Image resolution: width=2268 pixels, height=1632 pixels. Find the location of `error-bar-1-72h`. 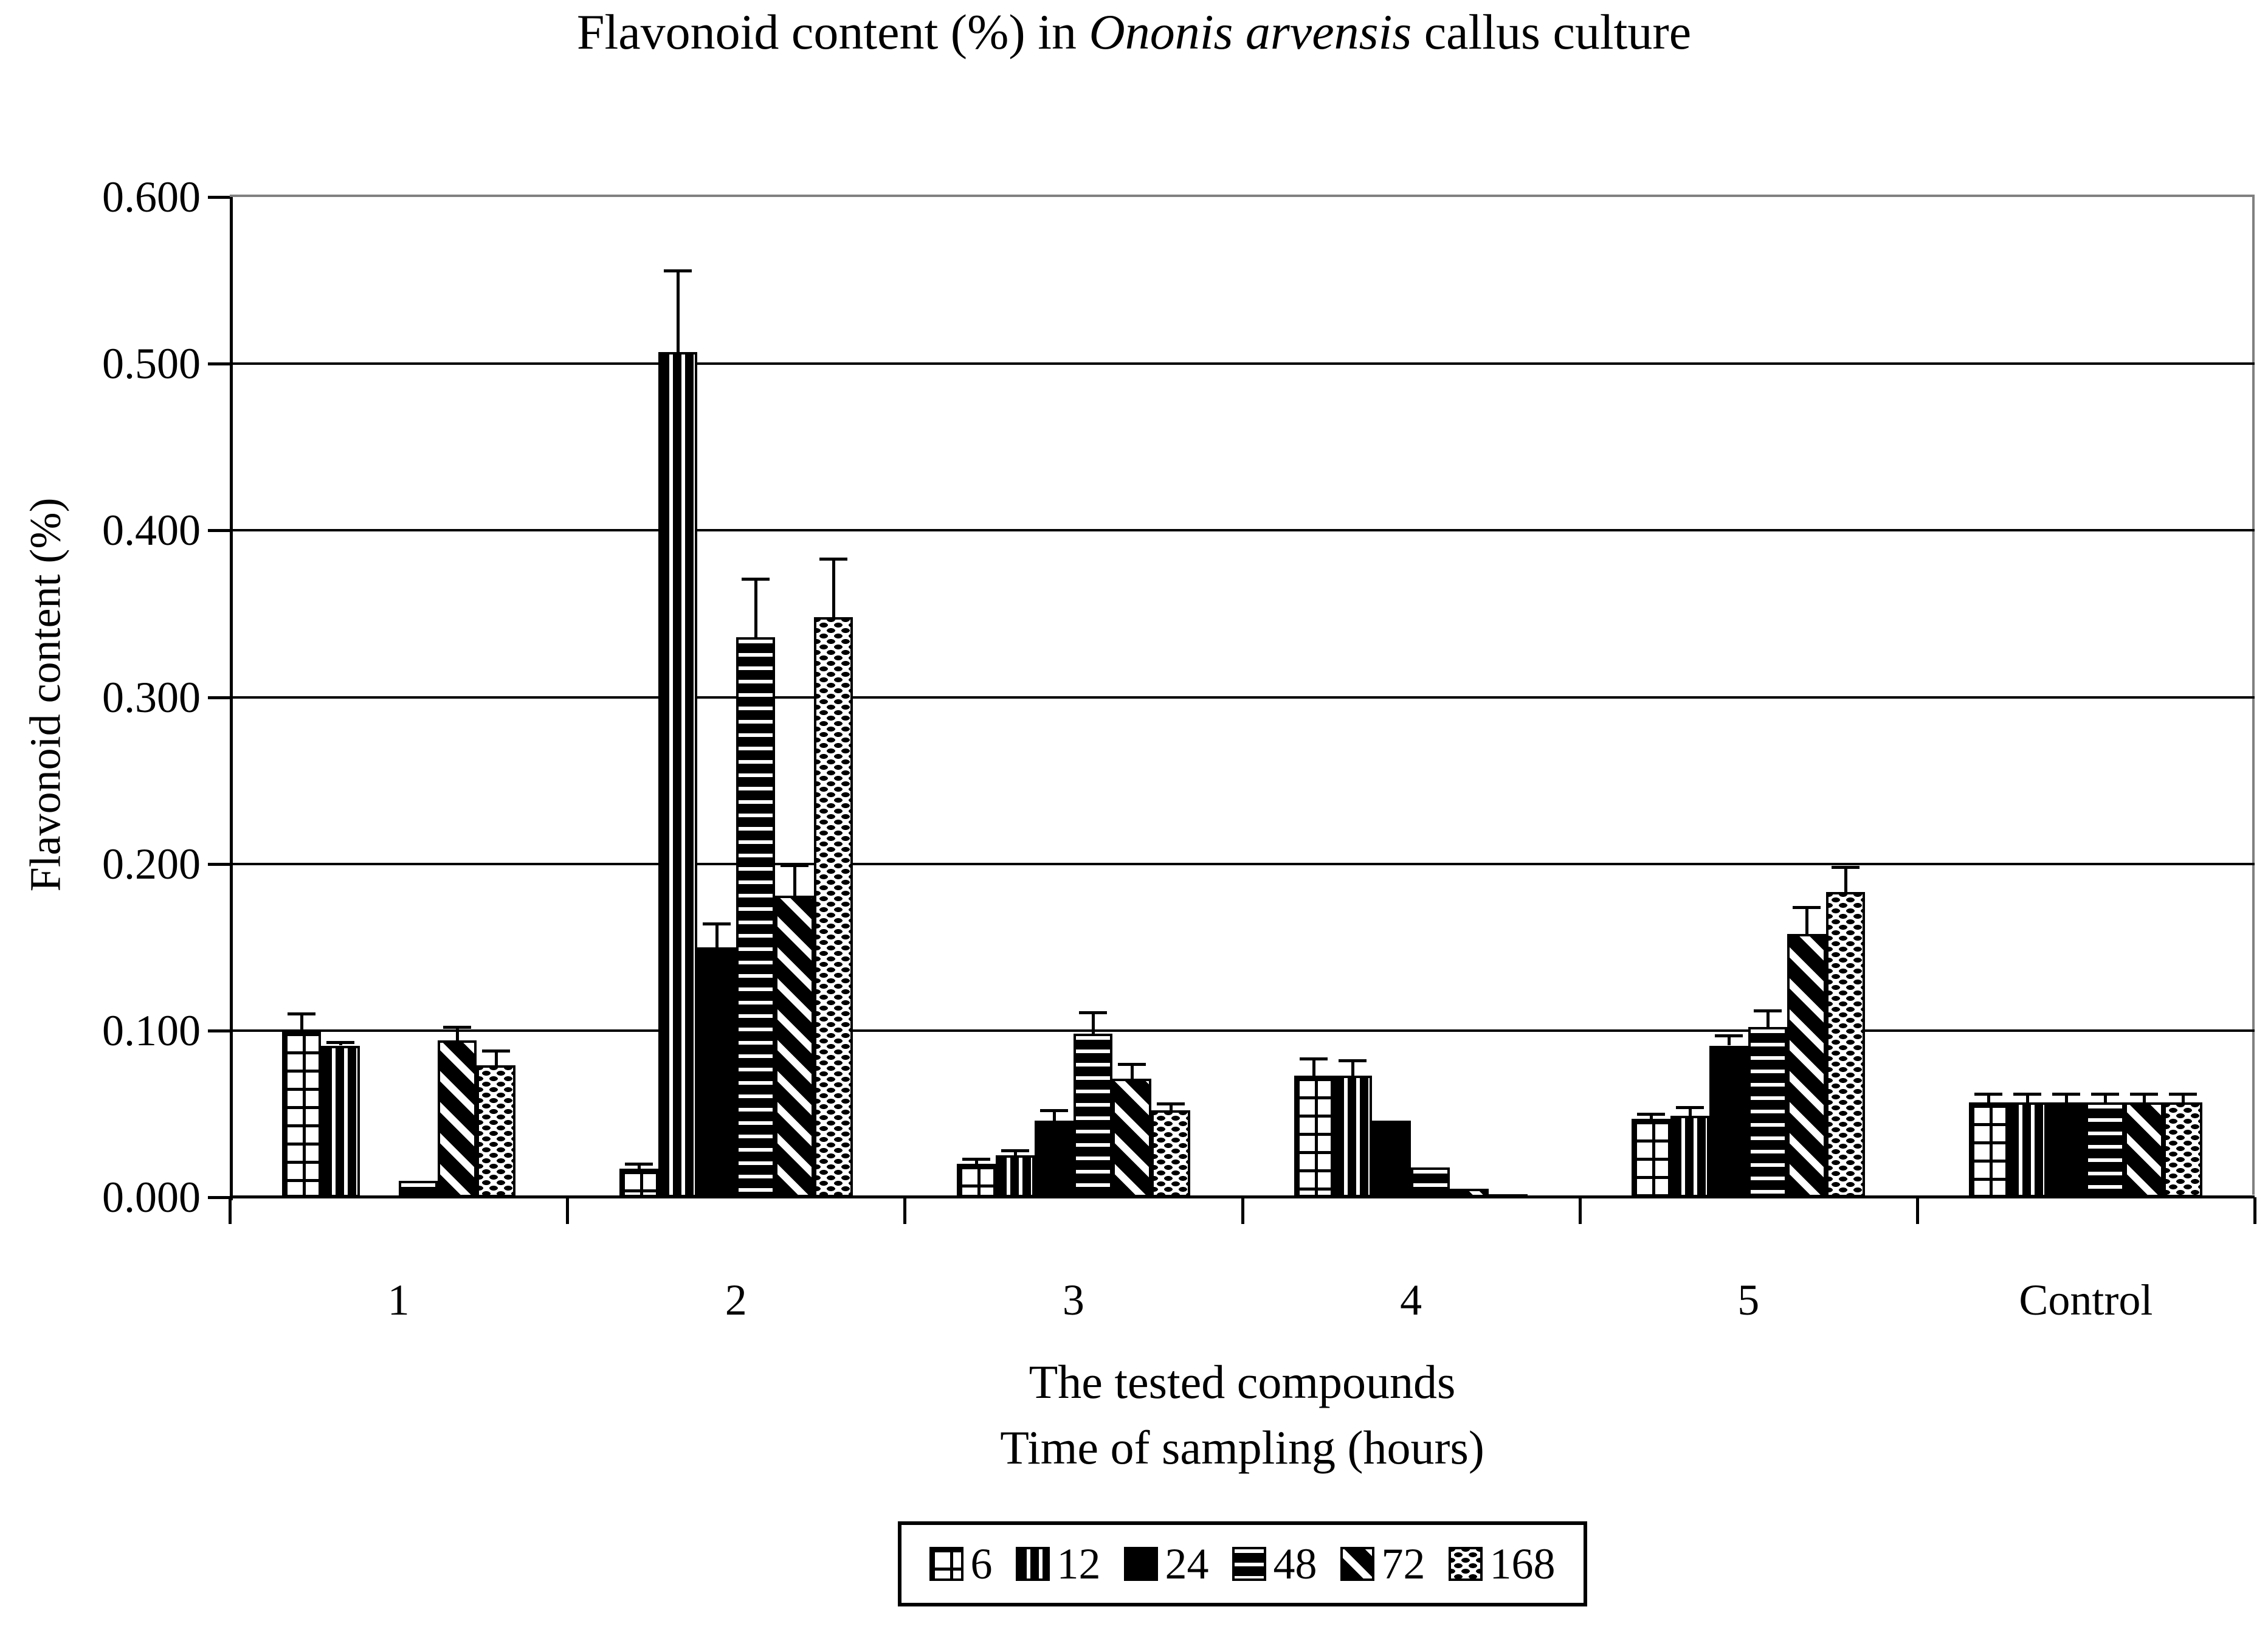

error-bar-1-72h is located at coordinates (458, 1034).